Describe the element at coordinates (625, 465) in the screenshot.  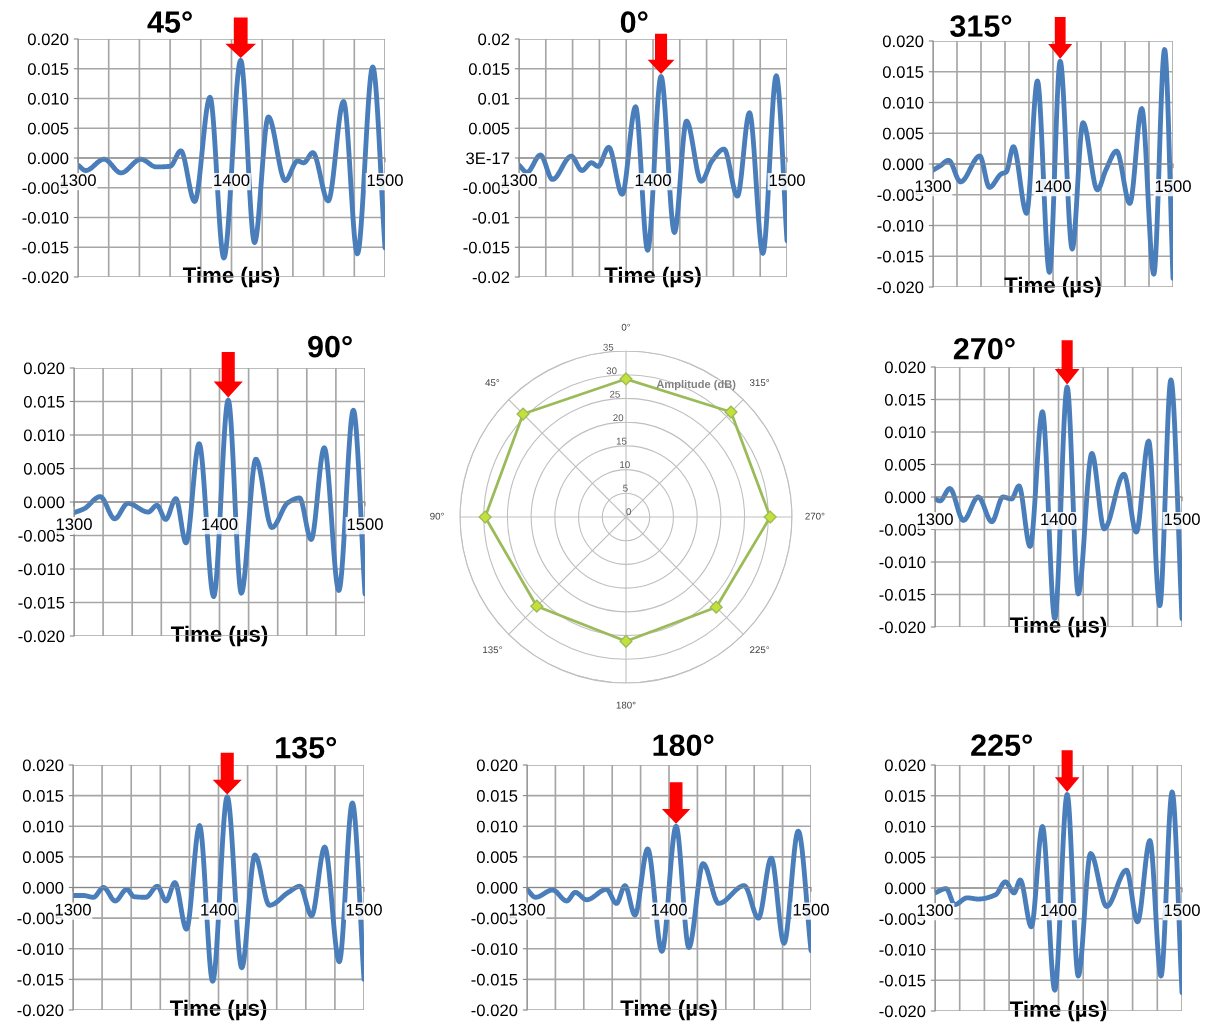
I see `y-tick-label: 10` at that location.